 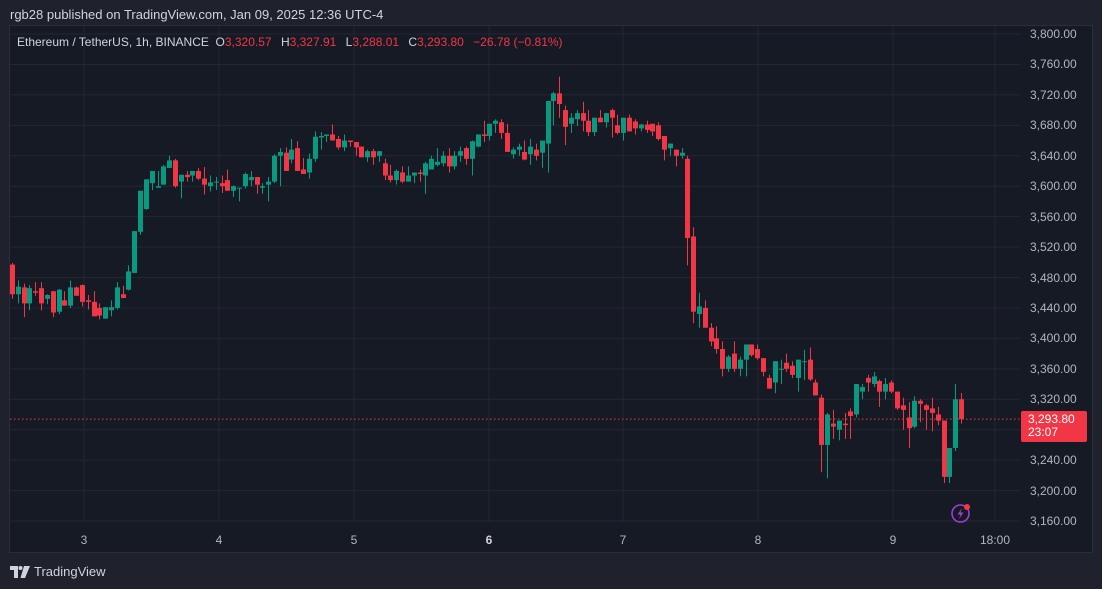 I want to click on time-tick-label: 3, so click(x=84, y=540).